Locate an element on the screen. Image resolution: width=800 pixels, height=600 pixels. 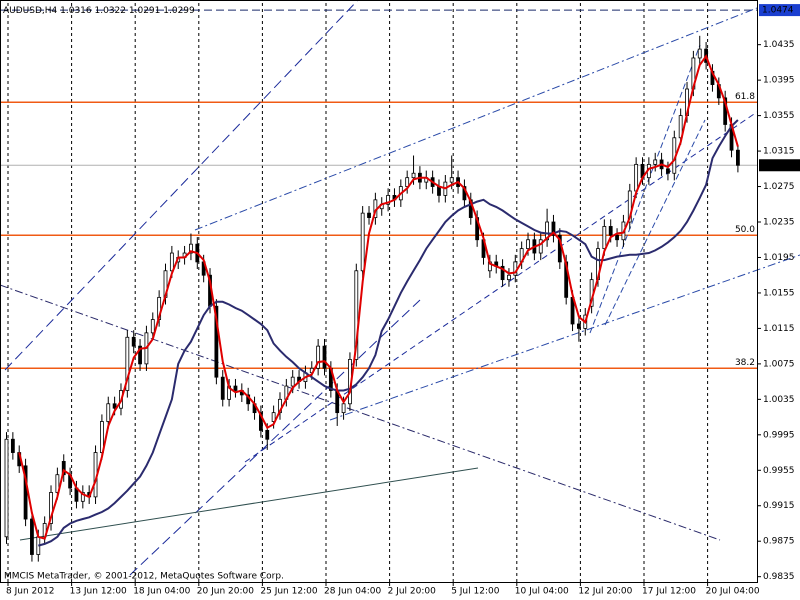
low: 1.0291 is located at coordinates (145, 11).